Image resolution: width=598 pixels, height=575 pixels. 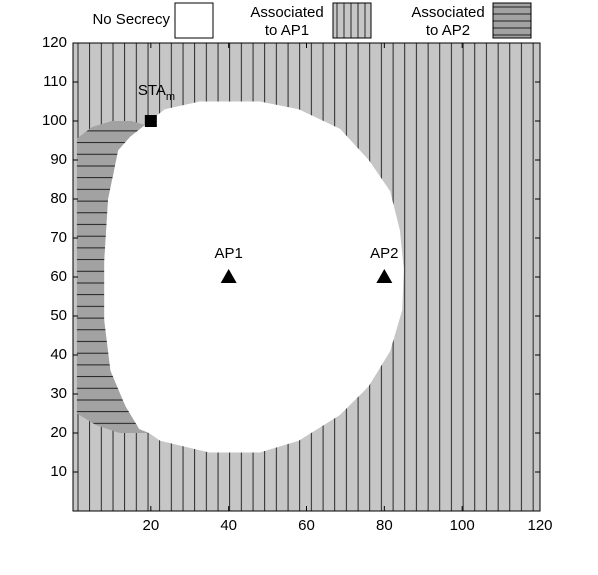 I want to click on y-tick-label: 90, so click(x=58, y=159).